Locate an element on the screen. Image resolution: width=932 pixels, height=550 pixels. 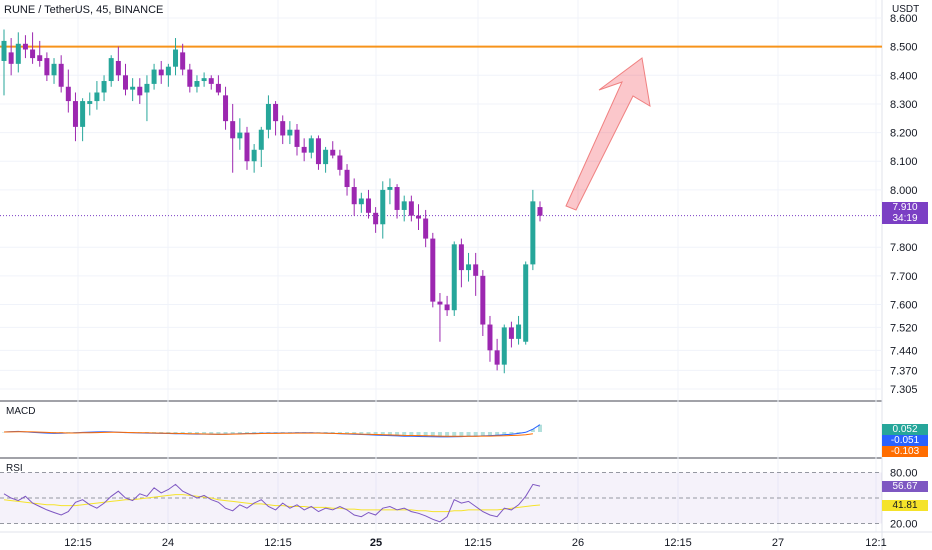
price-axis-label: 7.600 is located at coordinates (904, 305).